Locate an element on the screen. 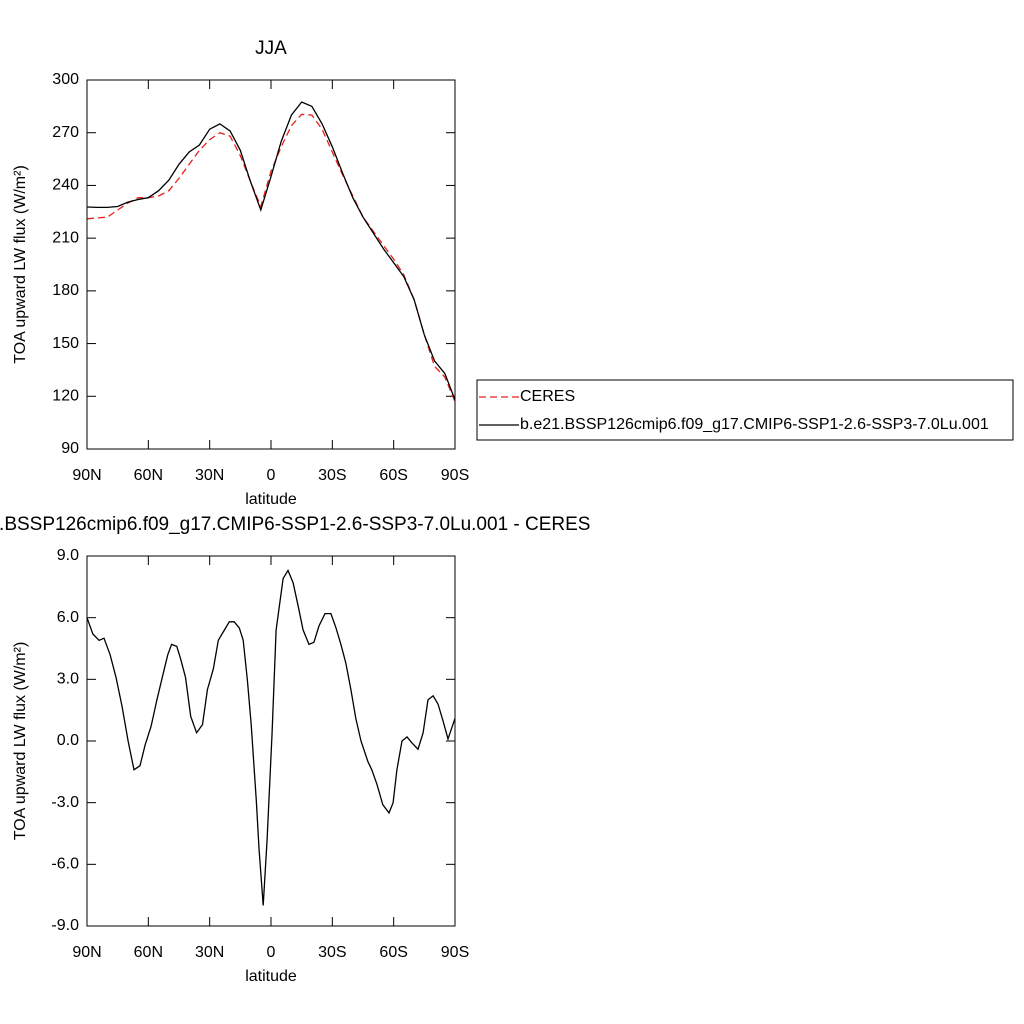 This screenshot has width=1024, height=1024. y-tick-label: -9.0 is located at coordinates (65, 925).